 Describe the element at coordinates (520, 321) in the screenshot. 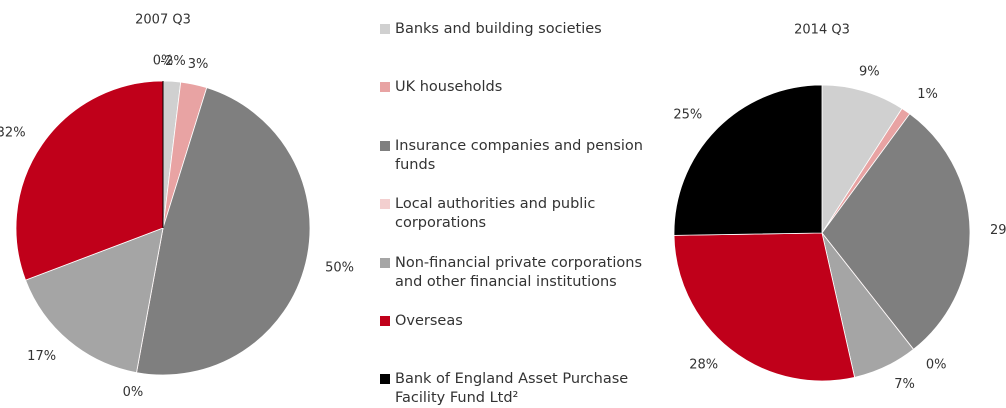

I see `legend-item: Overseas` at that location.